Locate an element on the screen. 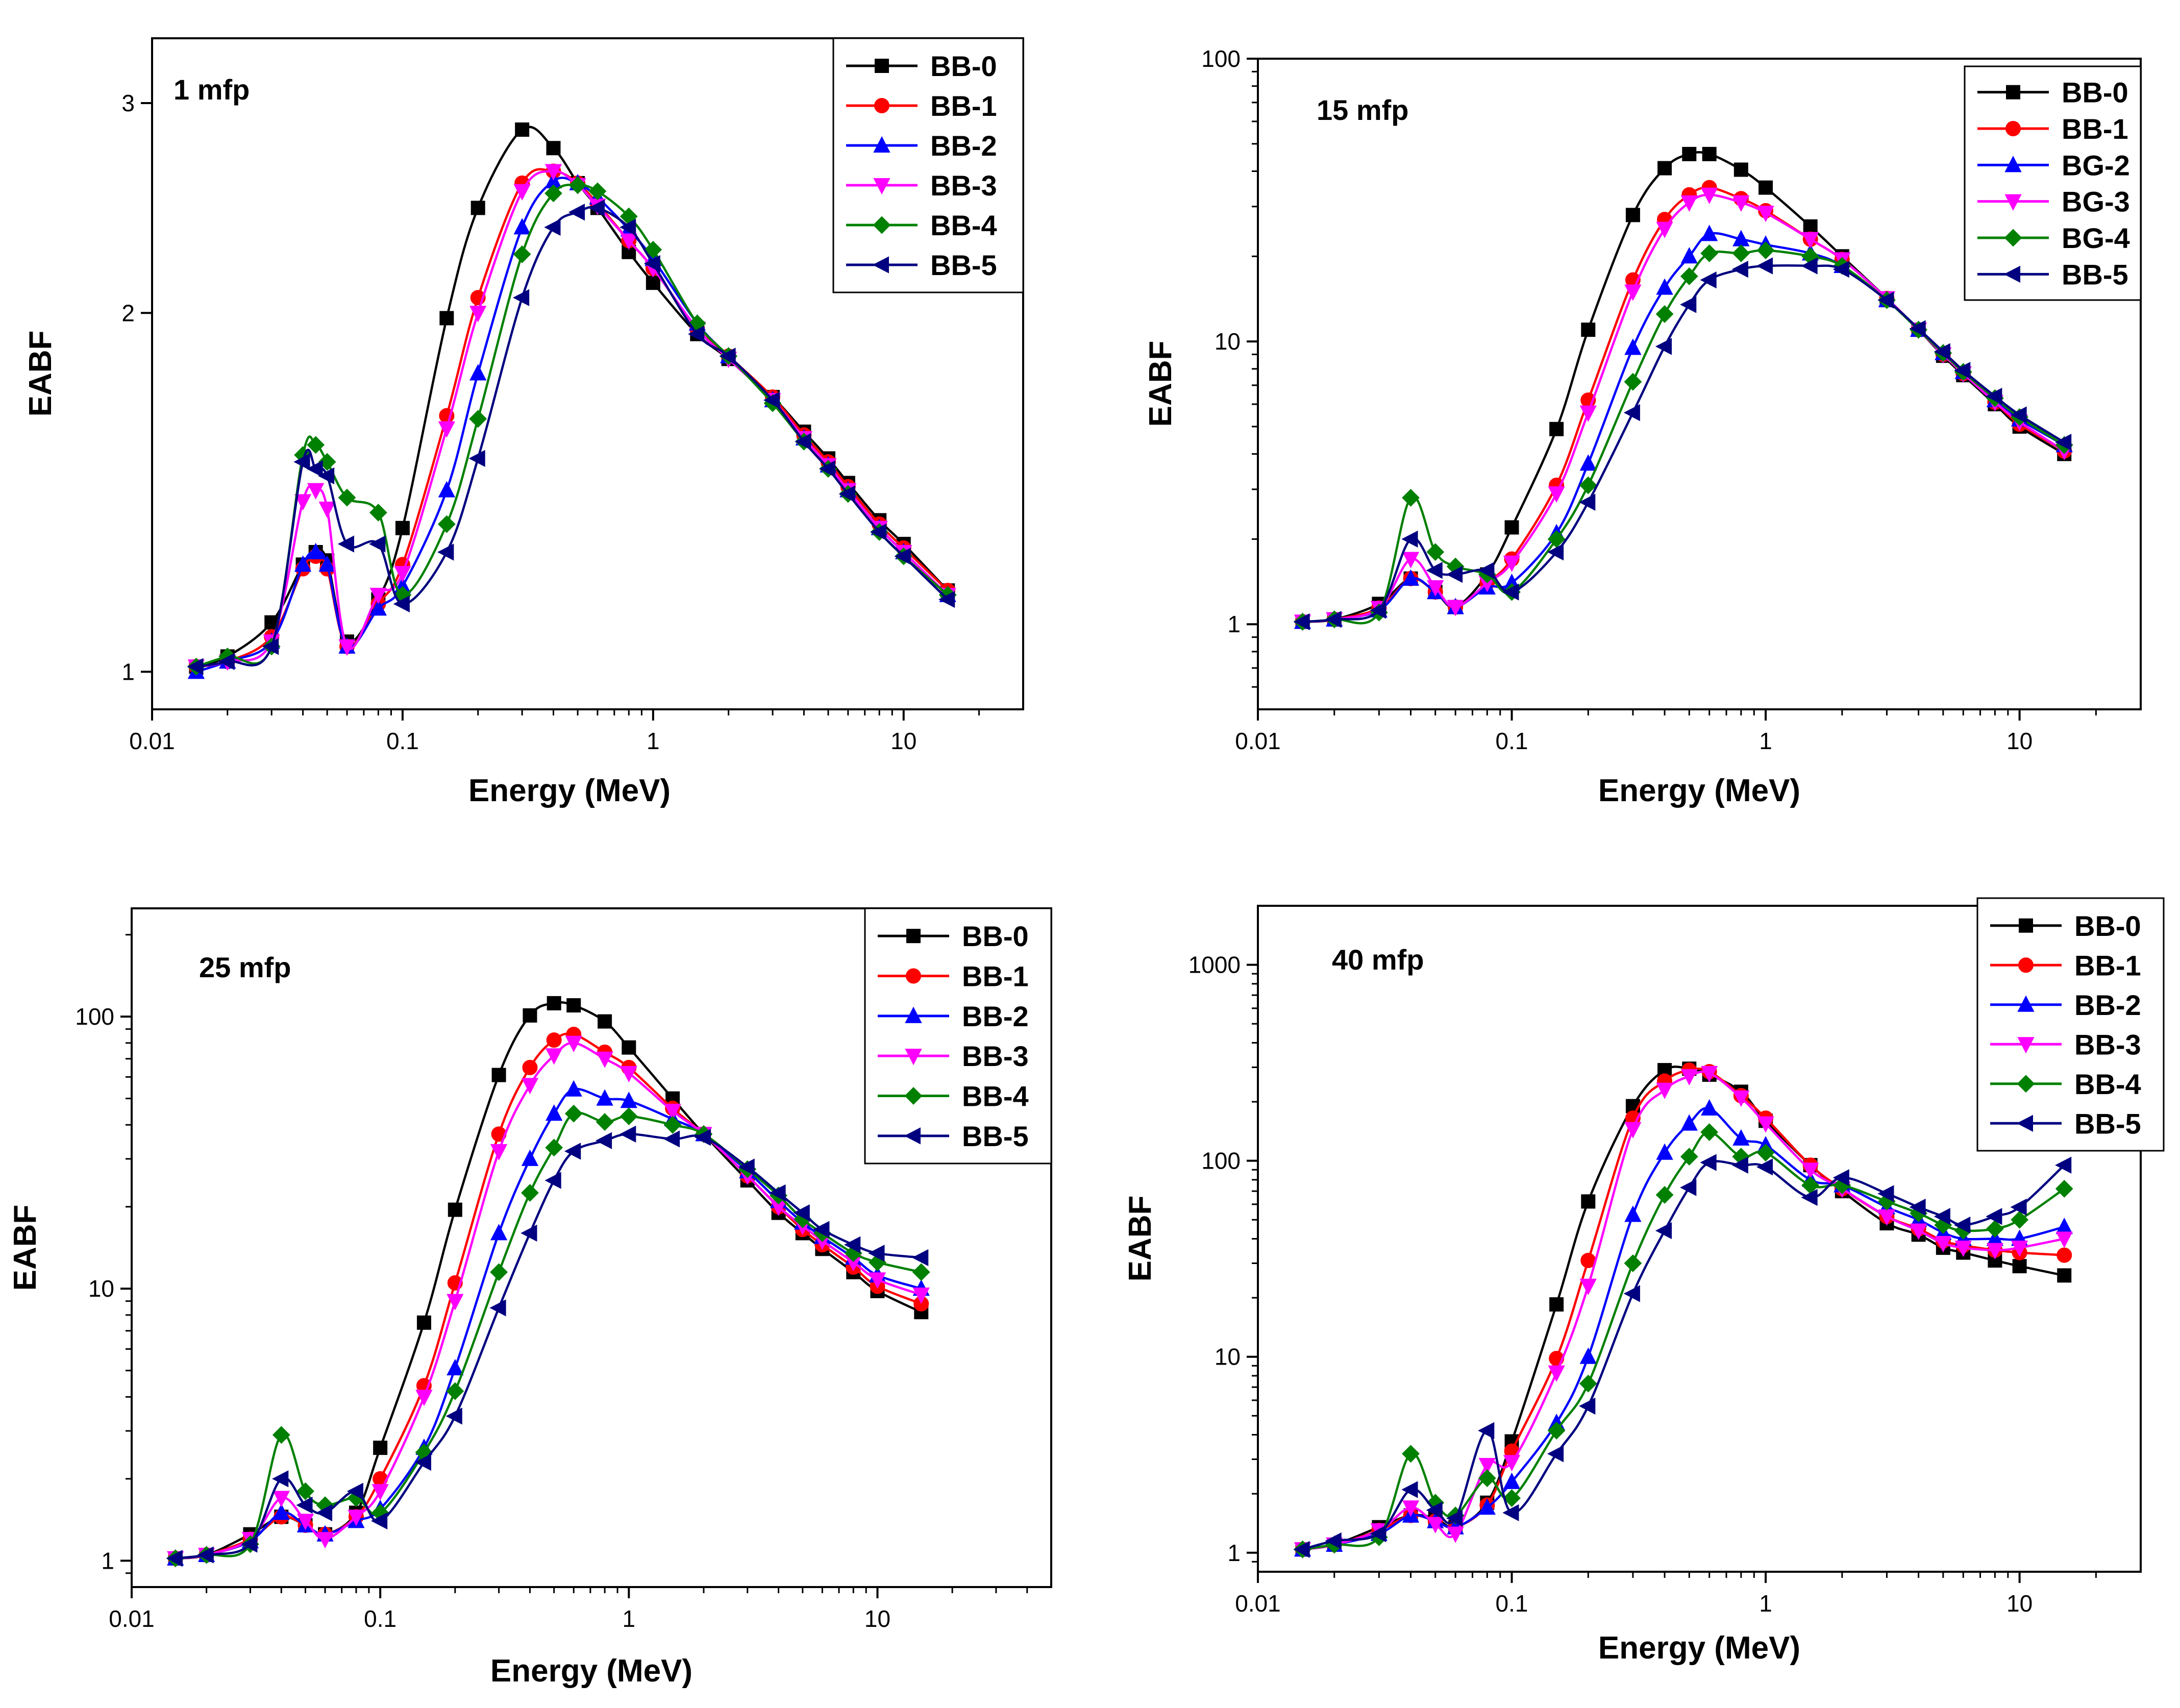  legend-label: BG-3 is located at coordinates (2096, 202).